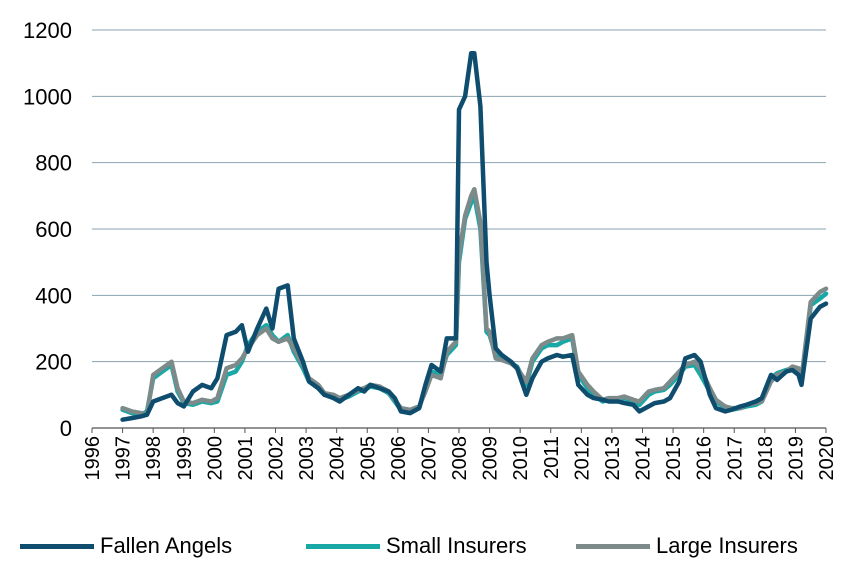 The height and width of the screenshot is (573, 850). I want to click on legend-item-large-insurers: Large Insurers, so click(687, 546).